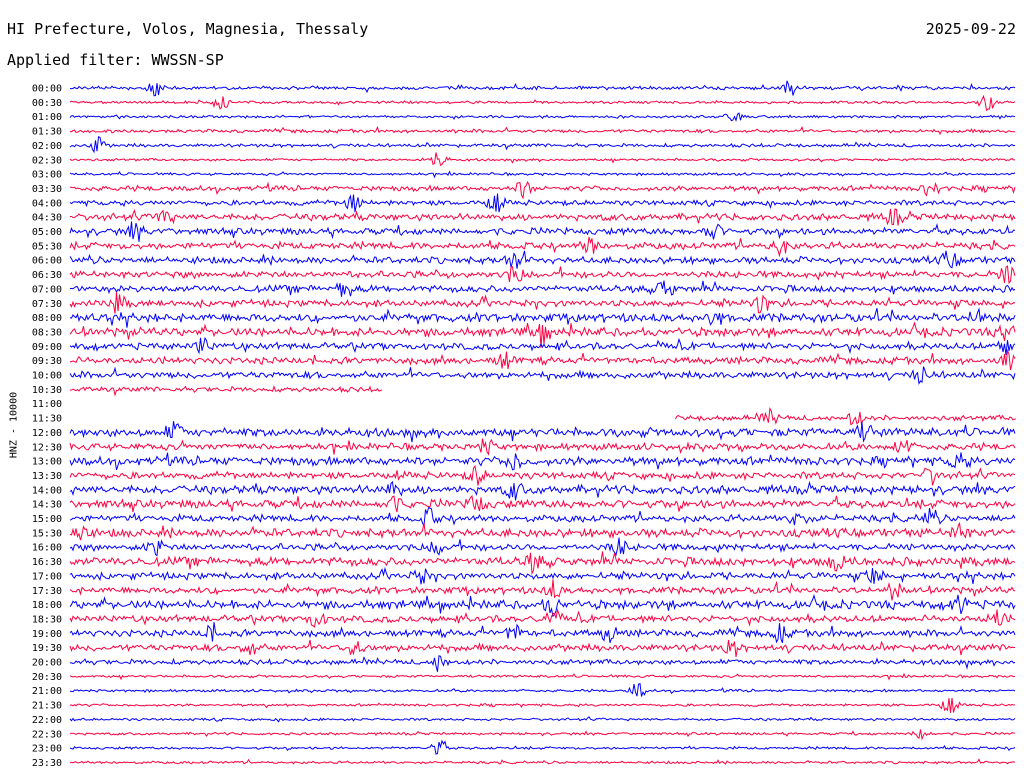 This screenshot has height=780, width=1024. I want to click on time-tick-label: 21:00, so click(47, 691).